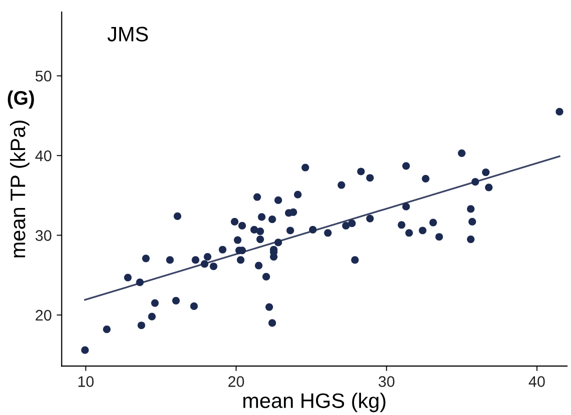  Describe the element at coordinates (314, 402) in the screenshot. I see `x-axis-title: mean HGS (kg)` at that location.